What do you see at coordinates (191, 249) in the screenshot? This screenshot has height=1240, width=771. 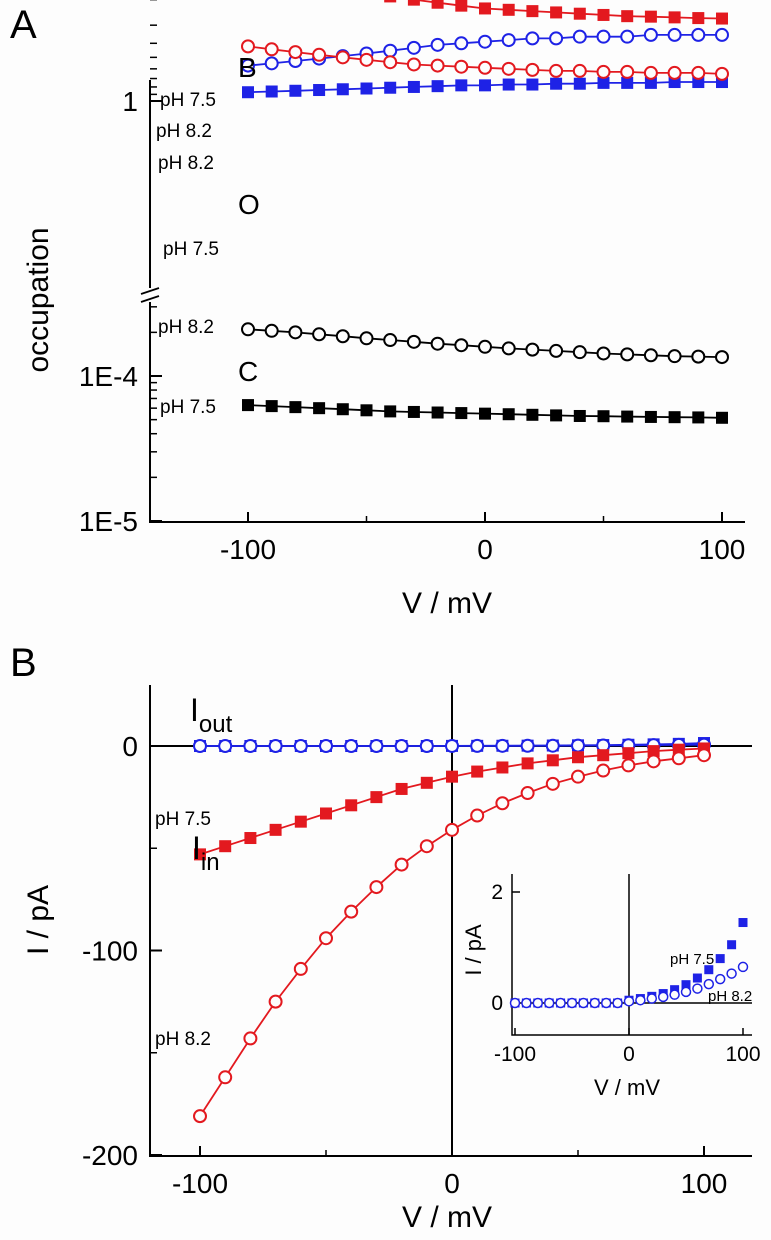 I see `annotation-o-ph75: pH 7.5` at bounding box center [191, 249].